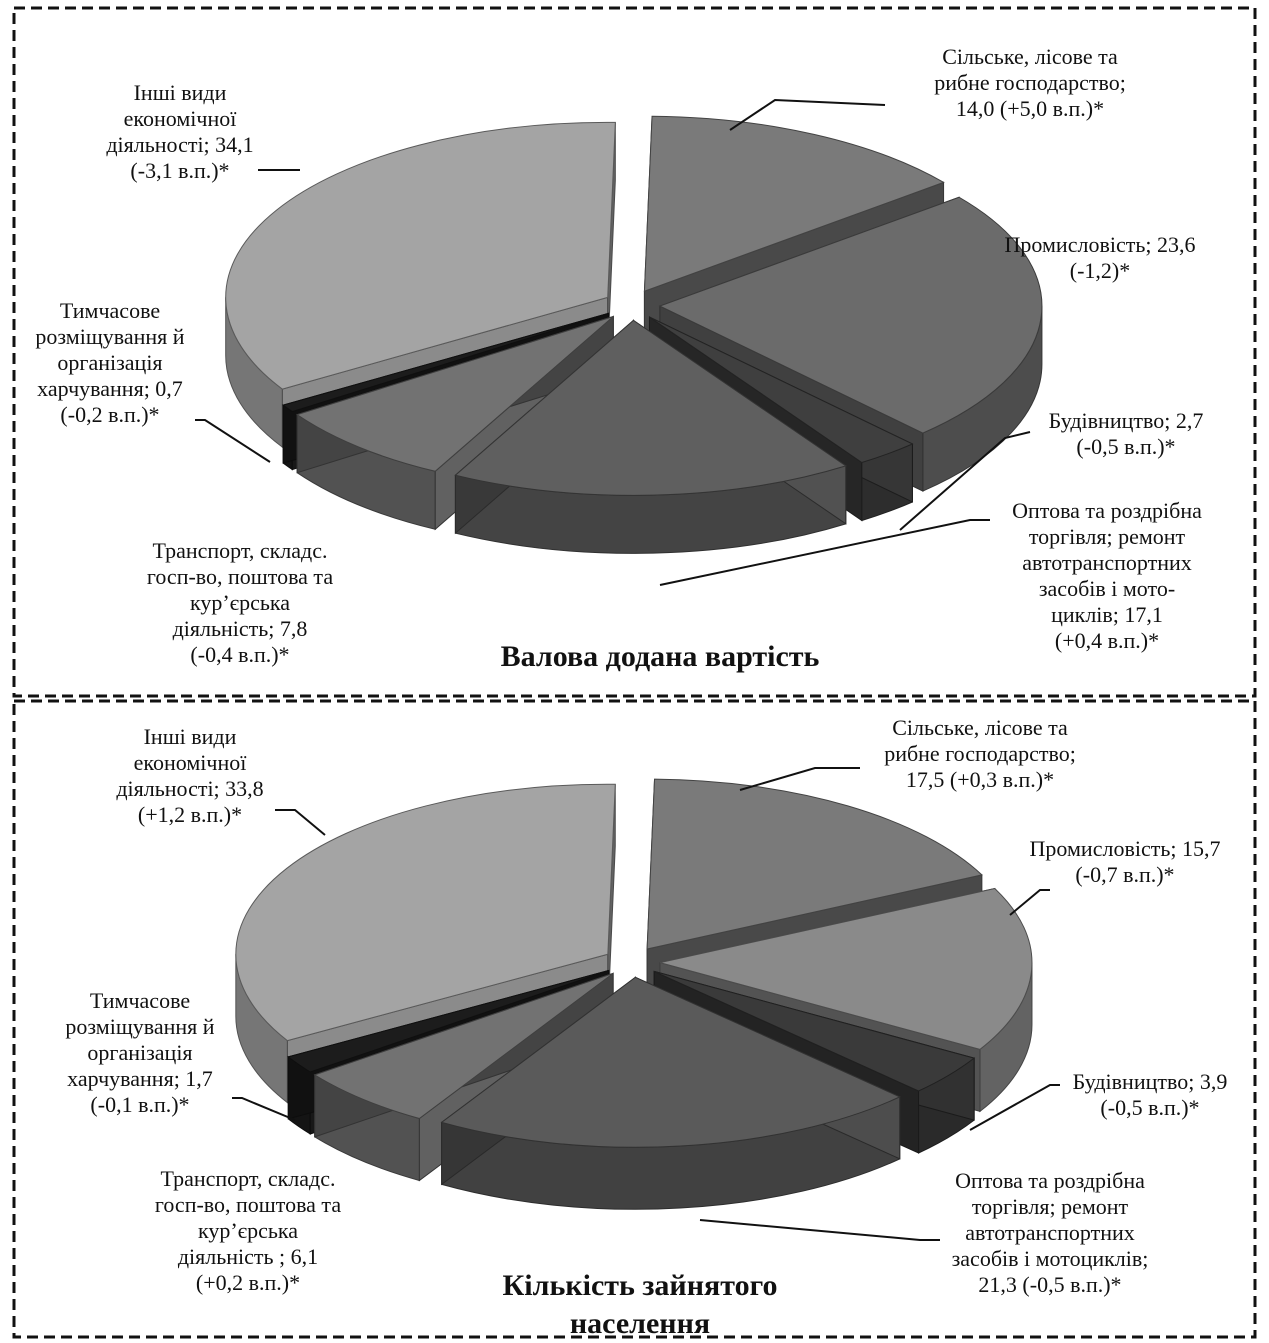 The height and width of the screenshot is (1343, 1269). I want to click on data-label-line: (+0,2 в.п.)*, so click(248, 1282).